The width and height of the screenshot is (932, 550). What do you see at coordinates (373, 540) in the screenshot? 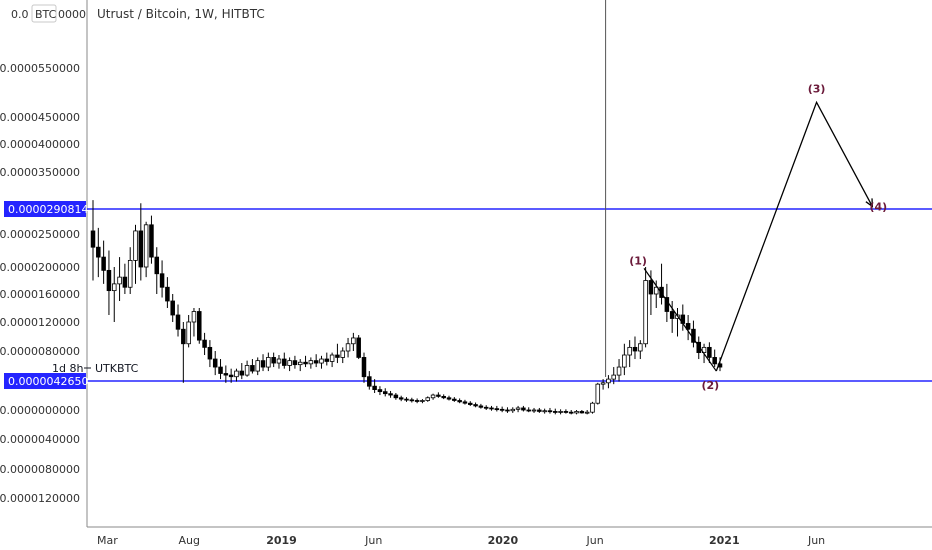
I see `x-tick-label: Jun` at bounding box center [373, 540].